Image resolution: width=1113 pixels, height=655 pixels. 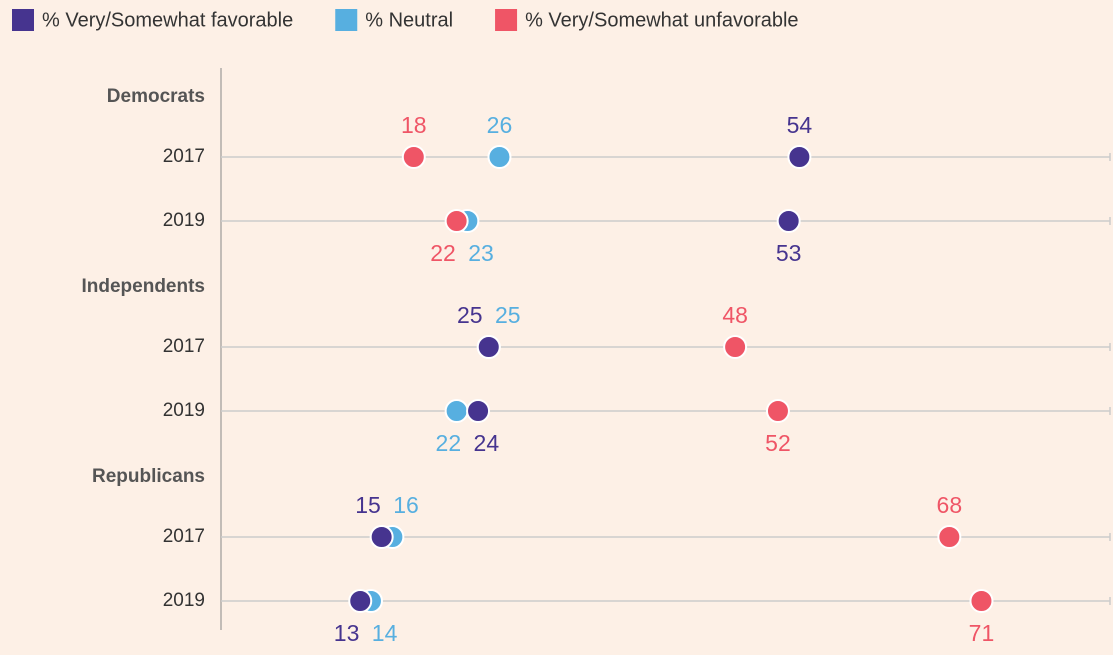 I want to click on legend-label: % Very/Somewhat unfavorable, so click(x=662, y=20).